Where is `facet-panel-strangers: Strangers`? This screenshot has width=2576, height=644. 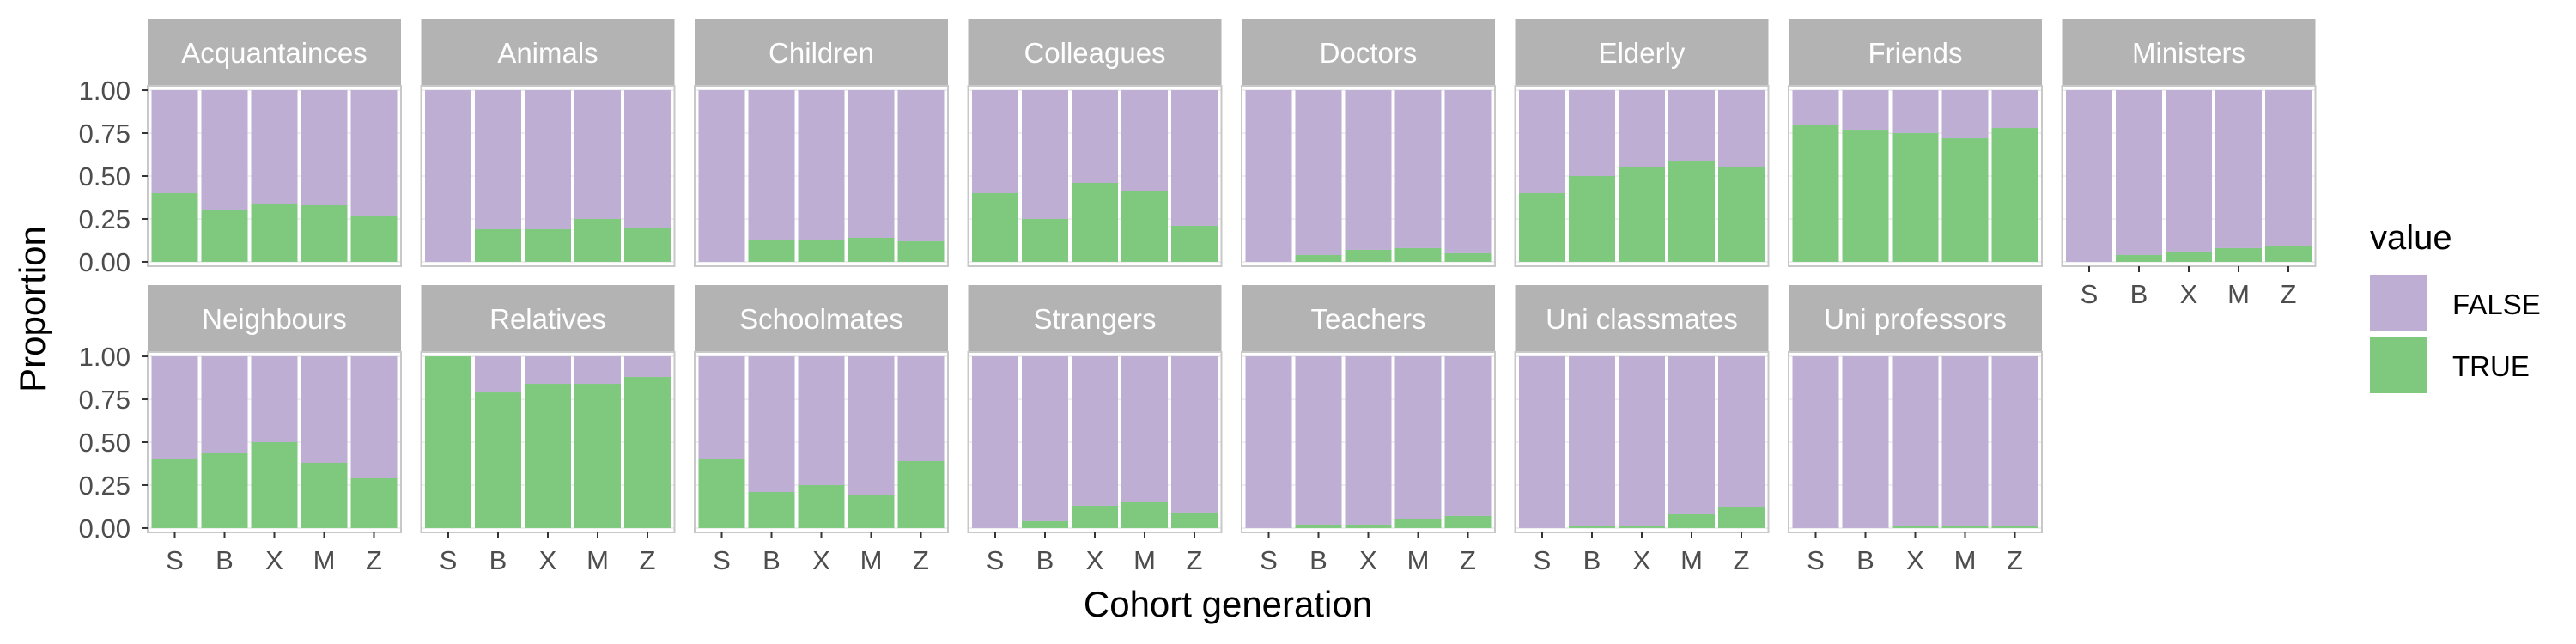
facet-panel-strangers: Strangers is located at coordinates (1095, 409).